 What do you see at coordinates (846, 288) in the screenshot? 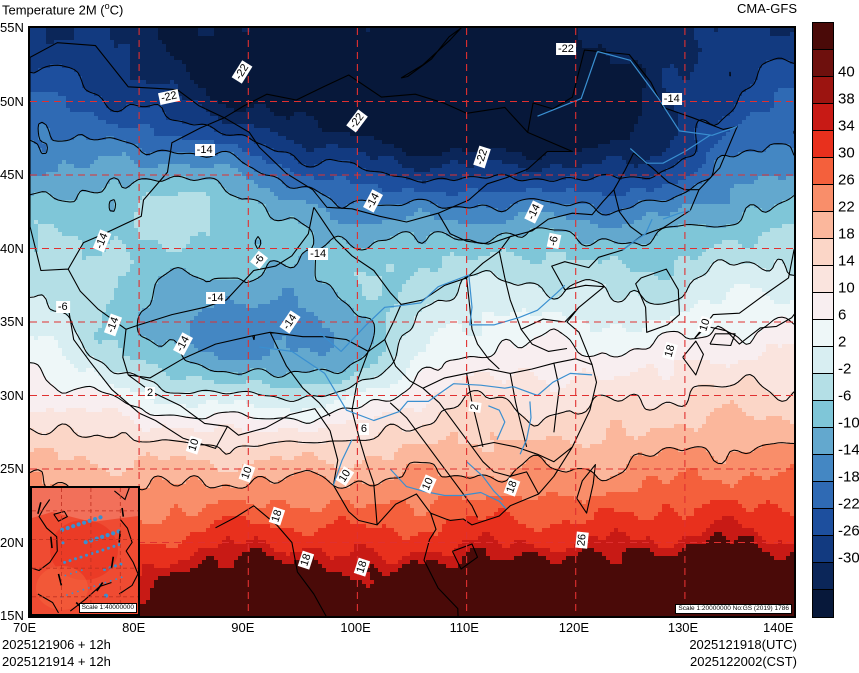
I see `colorbar-tick-10: 10` at bounding box center [846, 288].